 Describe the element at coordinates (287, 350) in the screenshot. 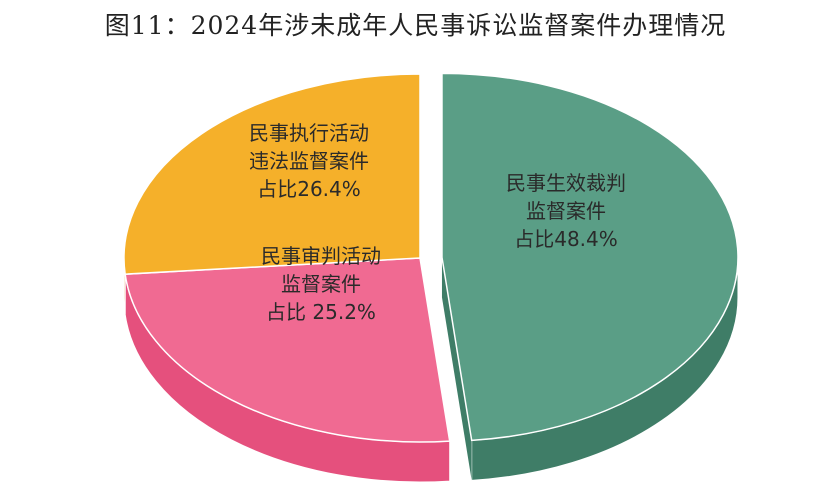

I see `slice-2-top` at that location.